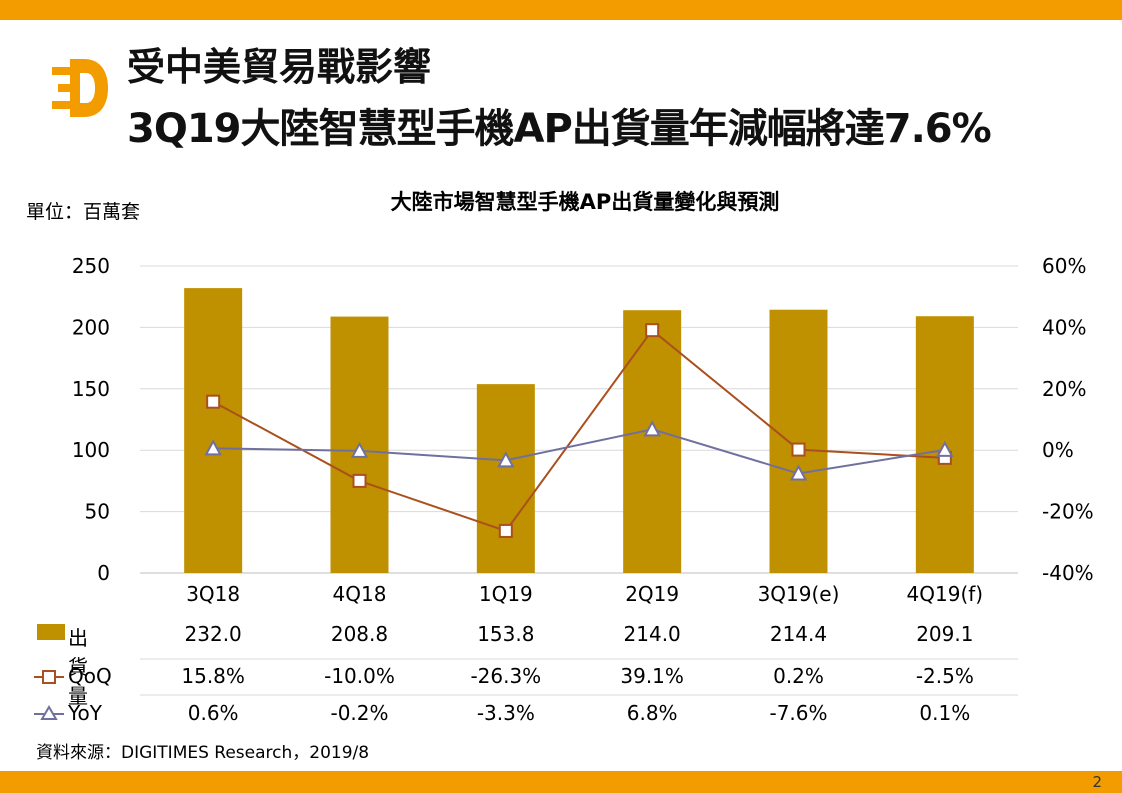  What do you see at coordinates (1064, 389) in the screenshot?
I see `right-axis-tick-label: 20%` at bounding box center [1064, 389].